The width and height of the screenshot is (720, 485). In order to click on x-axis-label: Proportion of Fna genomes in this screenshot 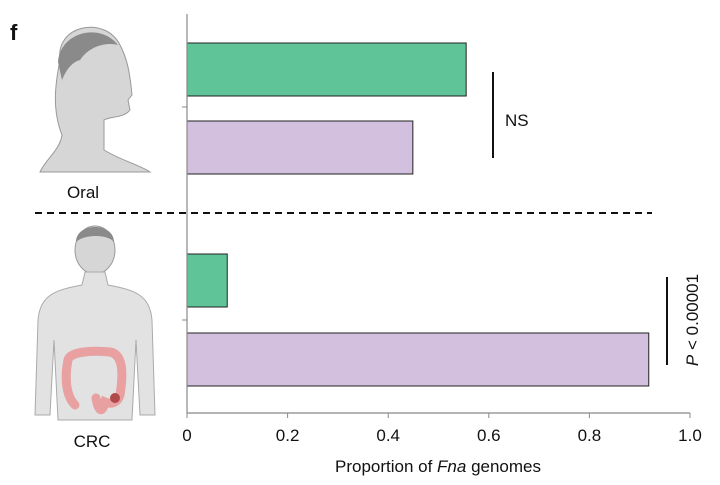, I will do `click(438, 466)`.